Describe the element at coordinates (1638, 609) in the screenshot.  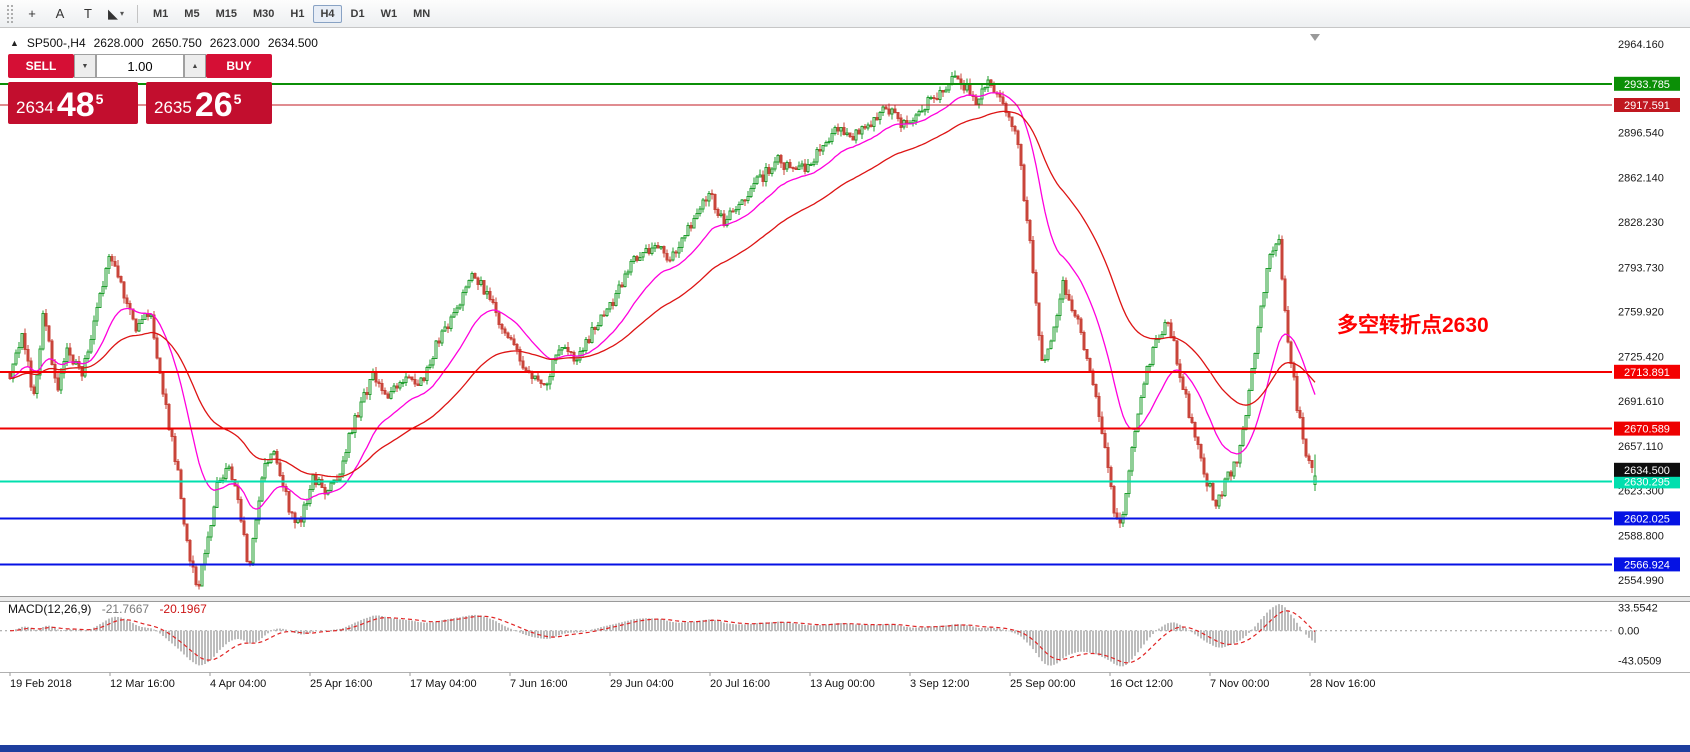
I see `macd-tick-label: 33.5542` at that location.